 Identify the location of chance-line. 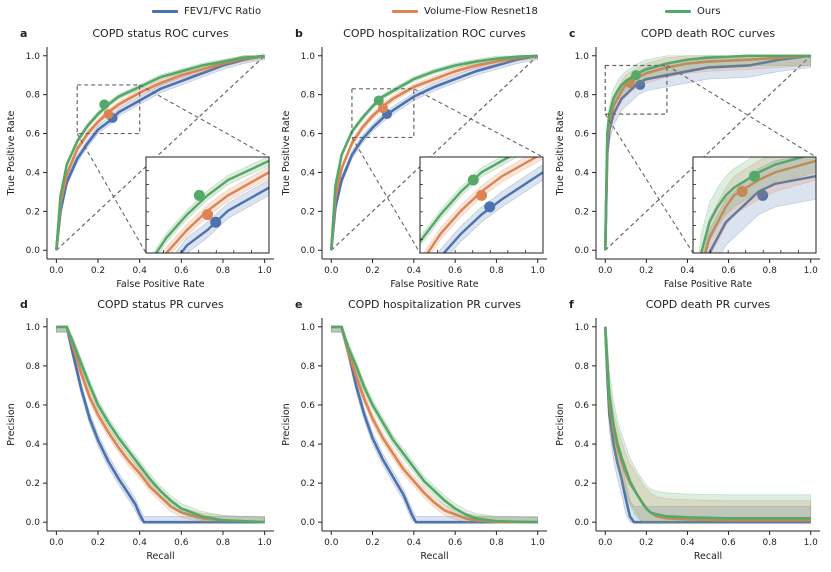
(160, 153).